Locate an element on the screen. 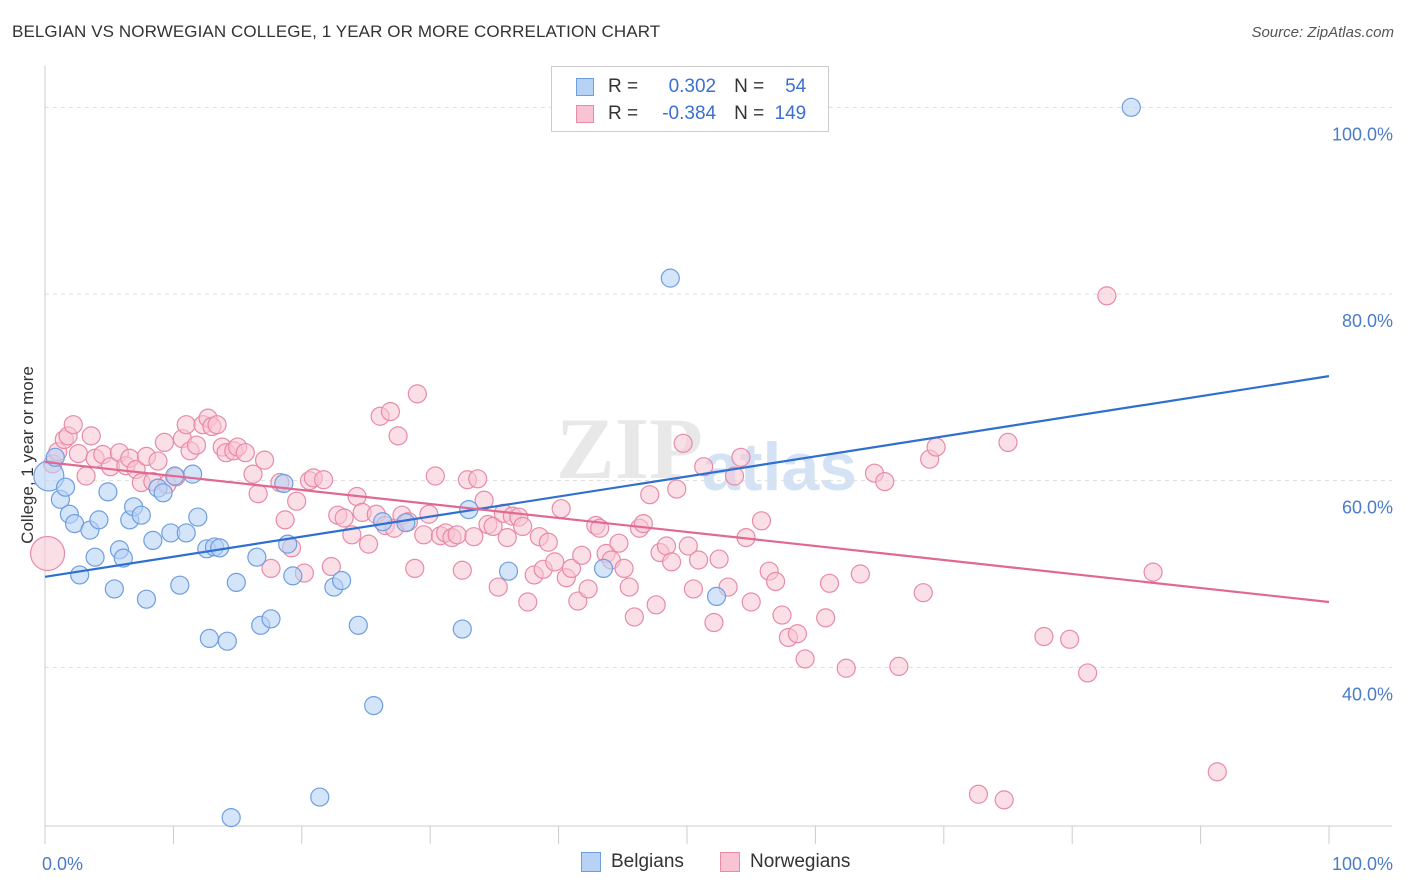 This screenshot has width=1406, height=892. y-axis-title: College, 1 year or more is located at coordinates (27, 455).